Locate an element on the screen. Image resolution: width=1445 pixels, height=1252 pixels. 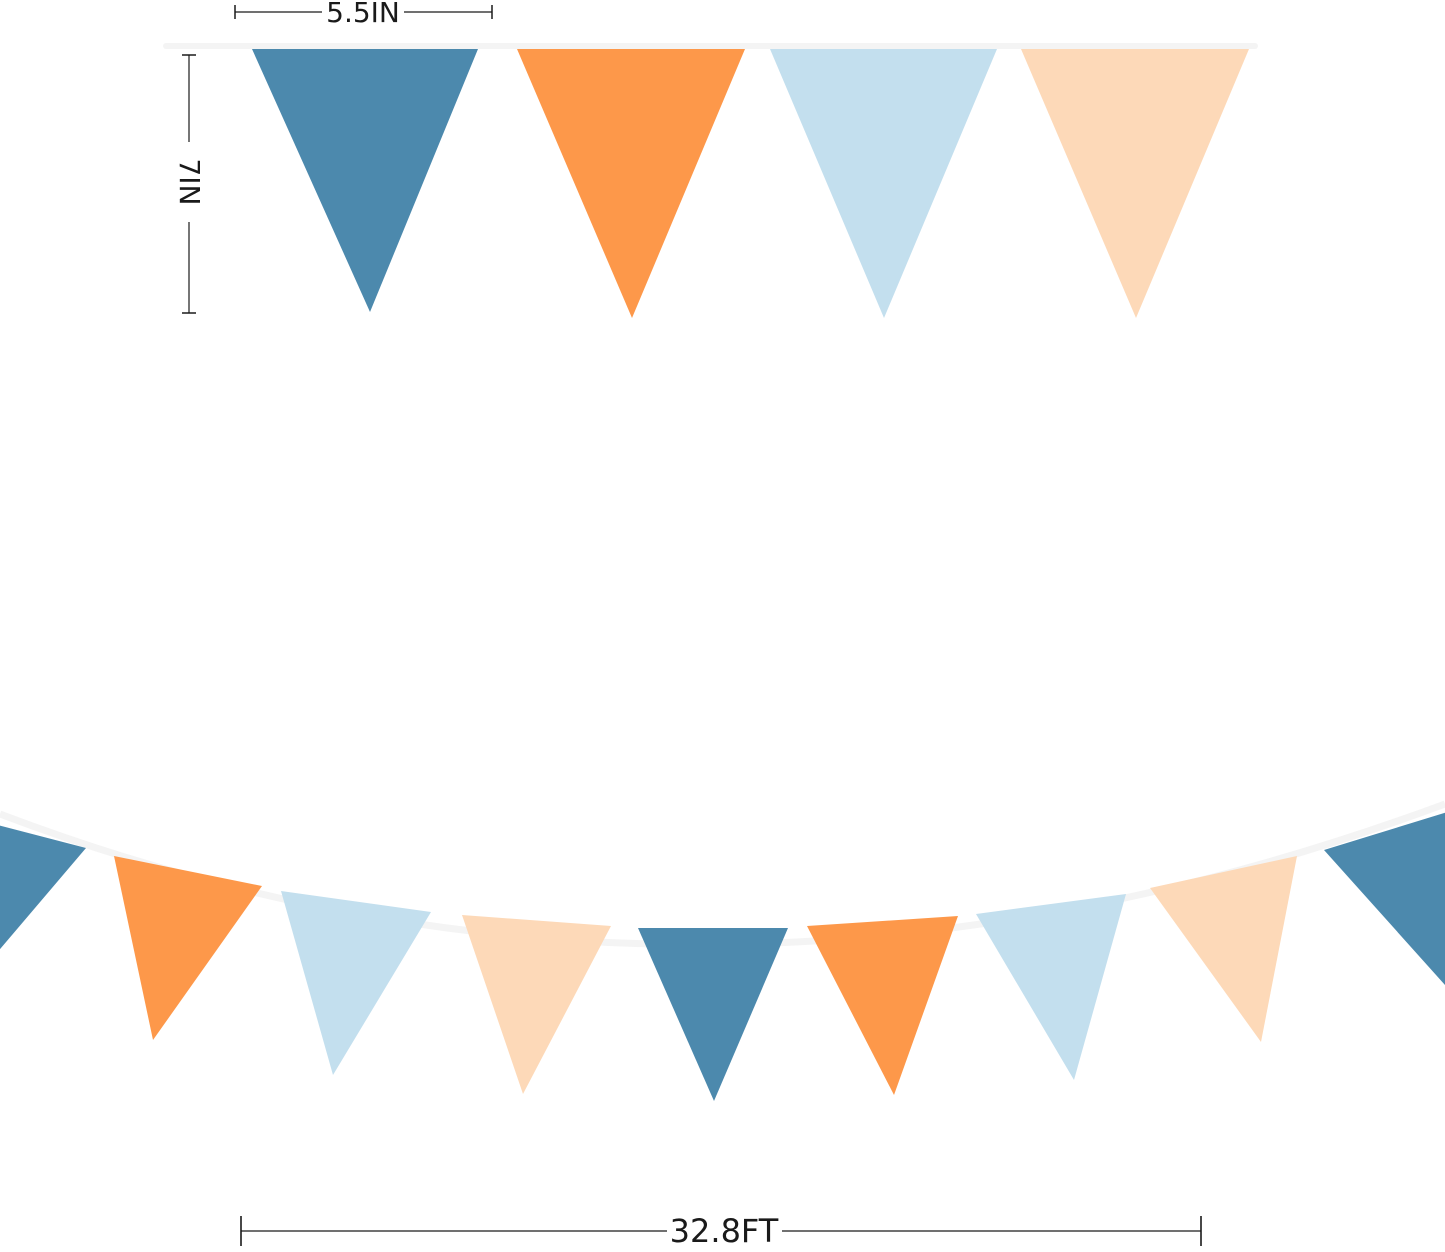
top-string is located at coordinates (710, 46).